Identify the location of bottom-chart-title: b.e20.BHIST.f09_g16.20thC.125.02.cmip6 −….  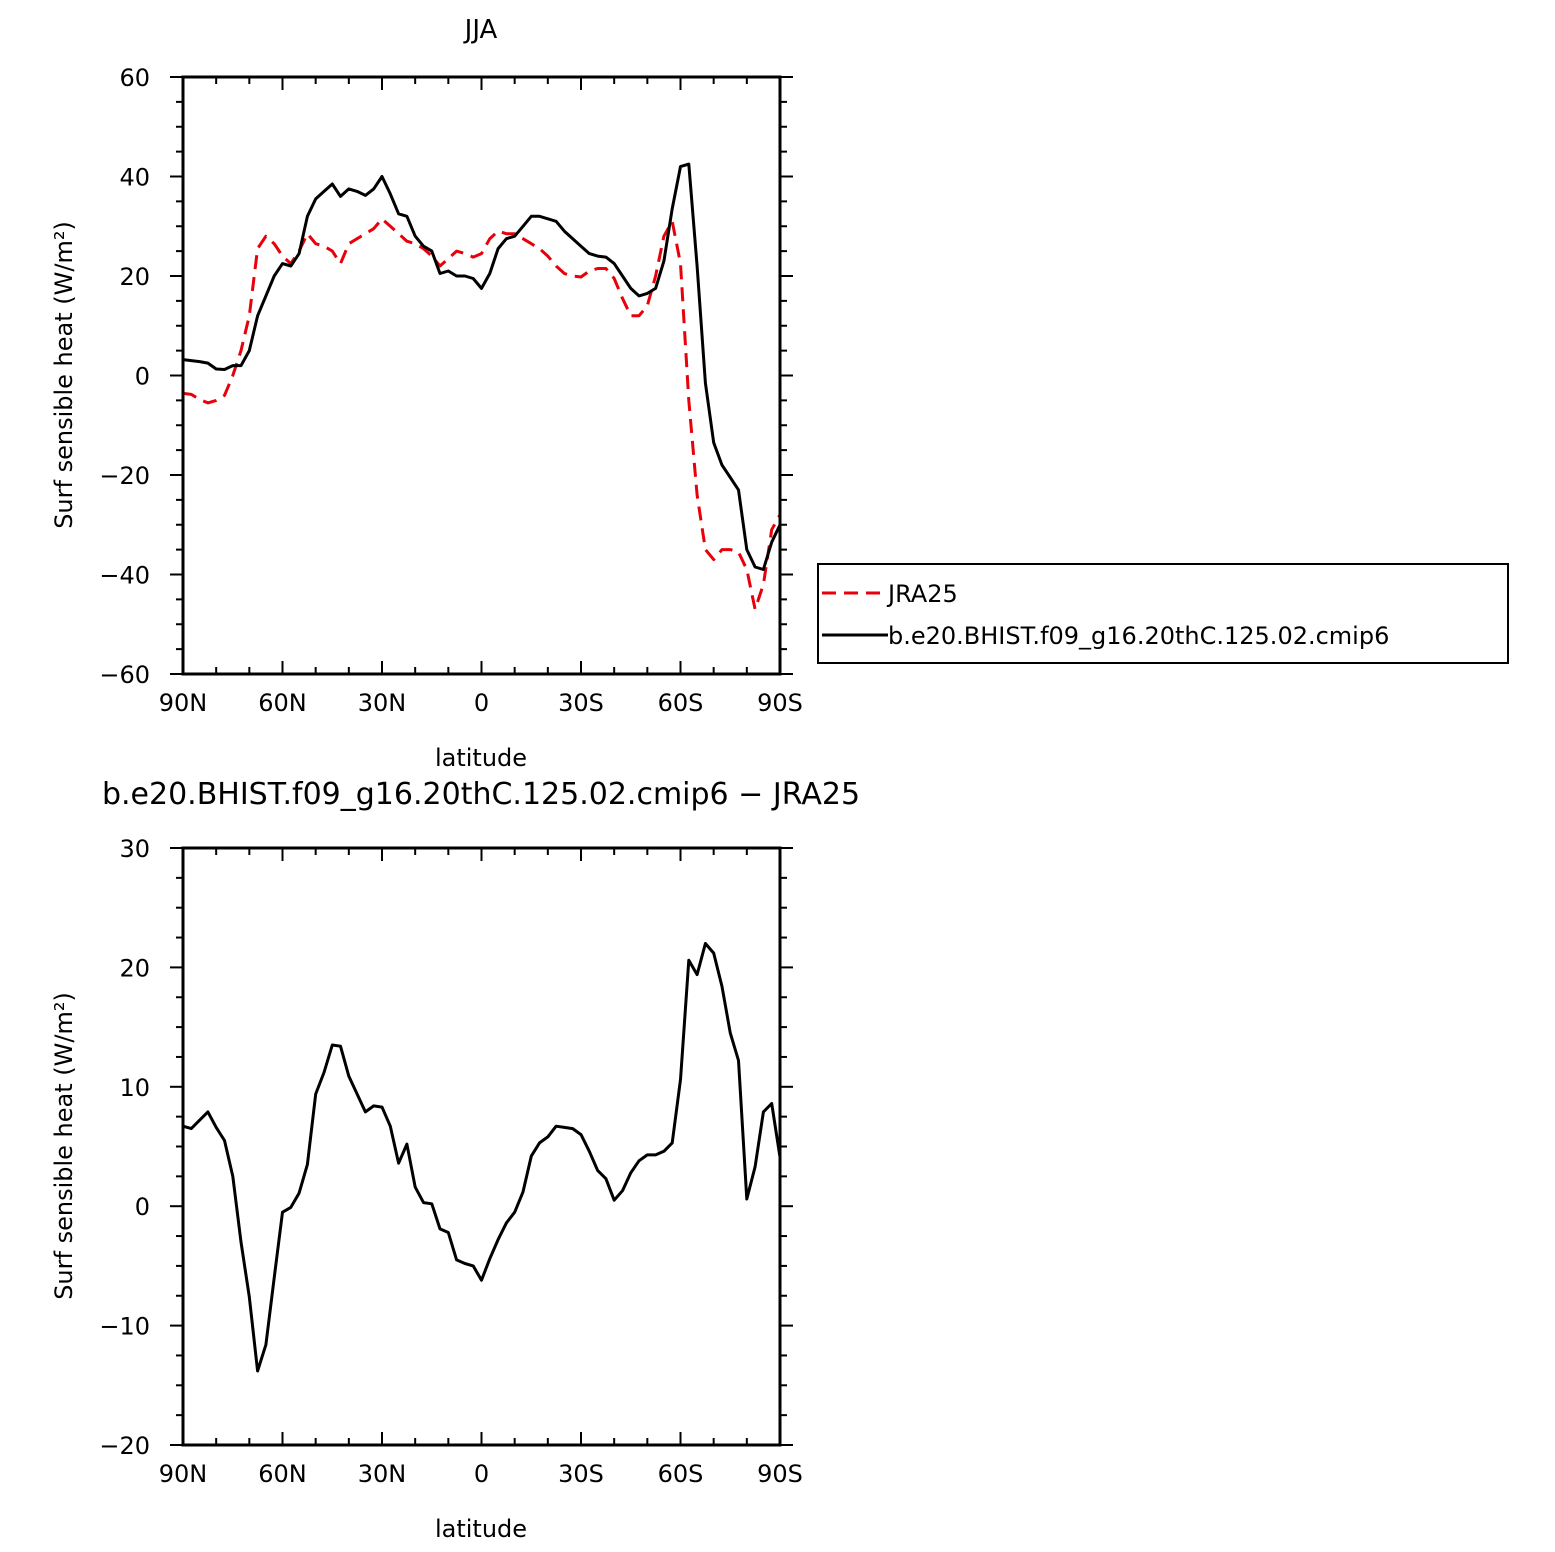
(481, 794).